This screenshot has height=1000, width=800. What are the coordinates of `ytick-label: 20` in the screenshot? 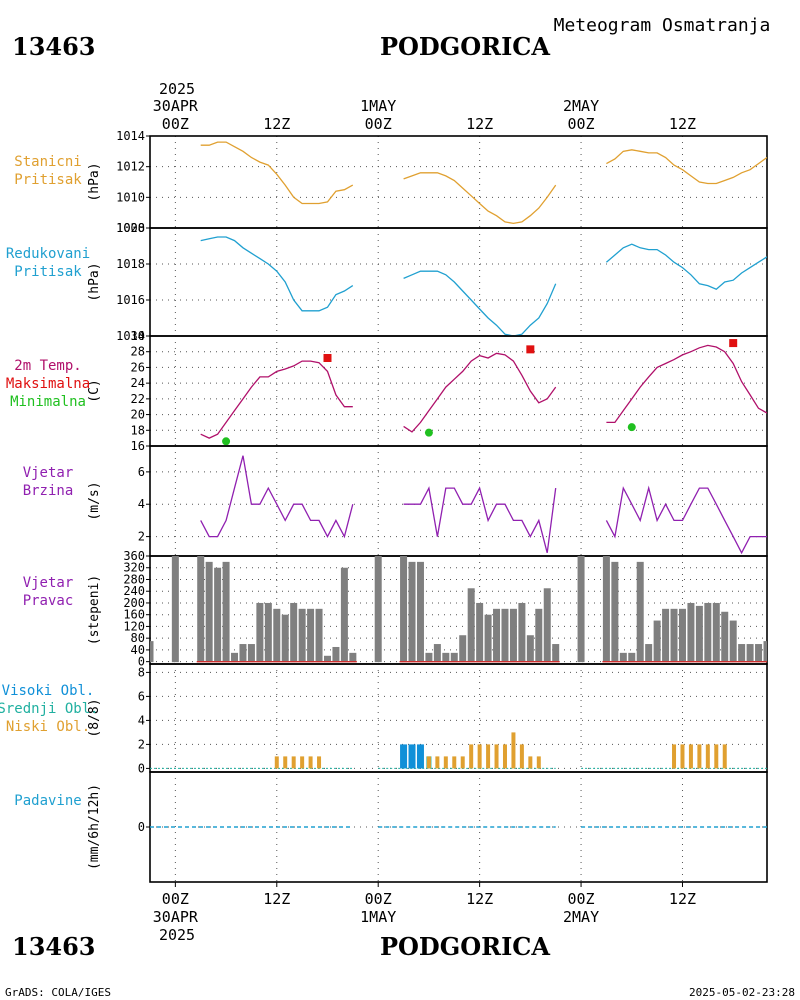 It's located at (138, 415).